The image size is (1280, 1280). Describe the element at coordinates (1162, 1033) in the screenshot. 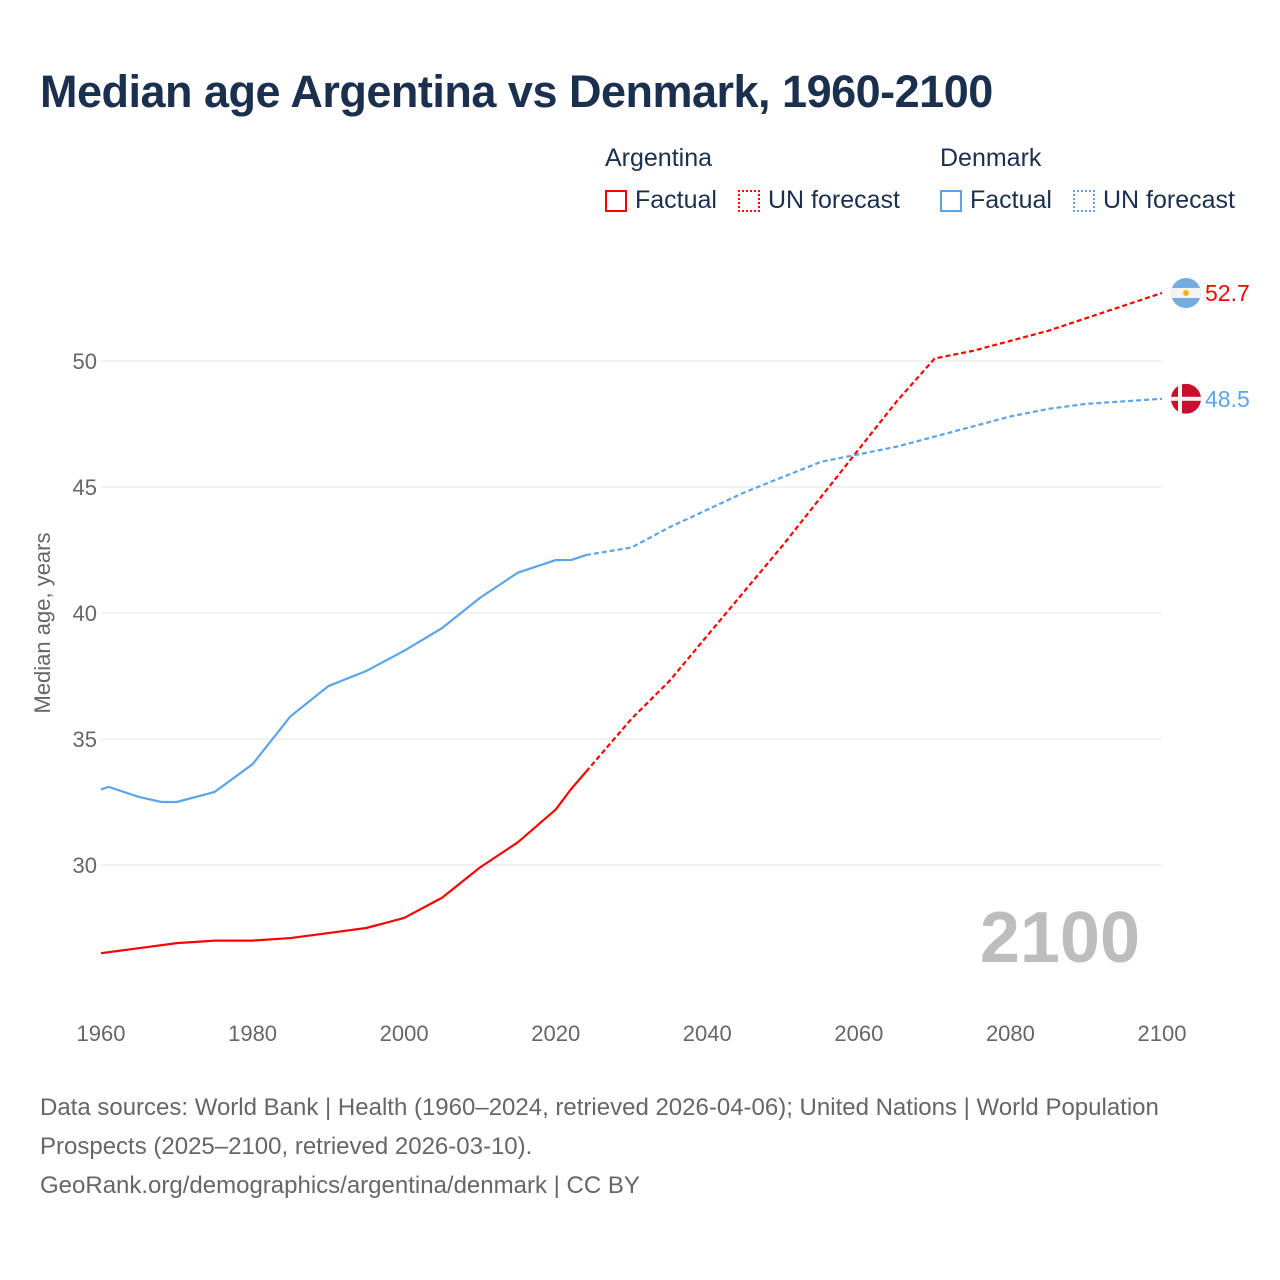

I see `x-tick-label: 2100` at that location.